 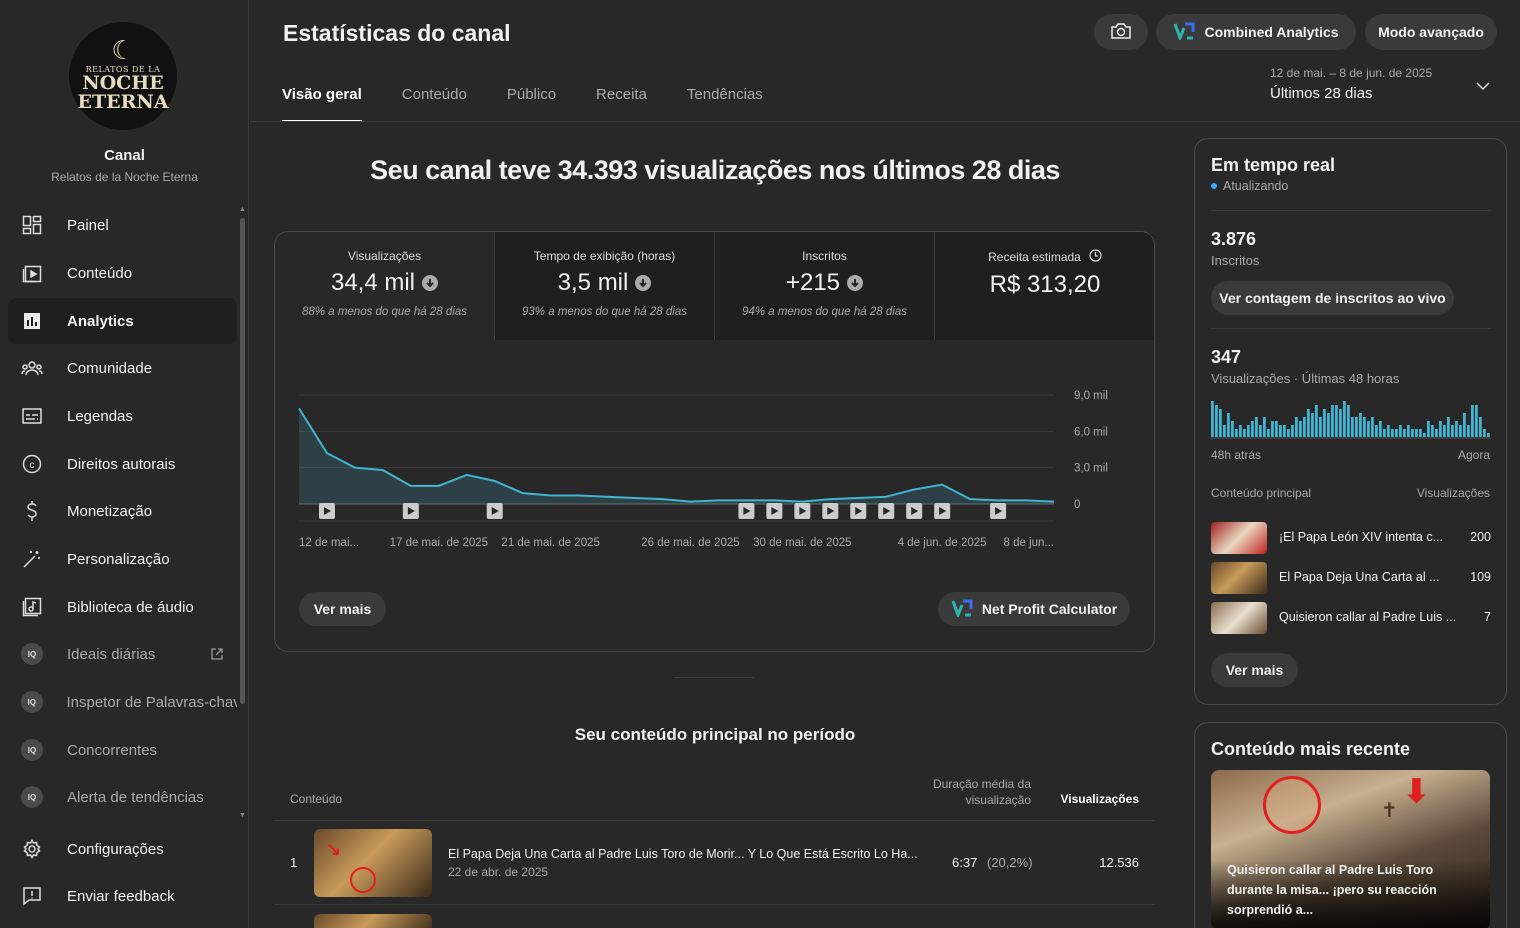 What do you see at coordinates (1034, 257) in the screenshot?
I see `metric-title: Receita estimada` at bounding box center [1034, 257].